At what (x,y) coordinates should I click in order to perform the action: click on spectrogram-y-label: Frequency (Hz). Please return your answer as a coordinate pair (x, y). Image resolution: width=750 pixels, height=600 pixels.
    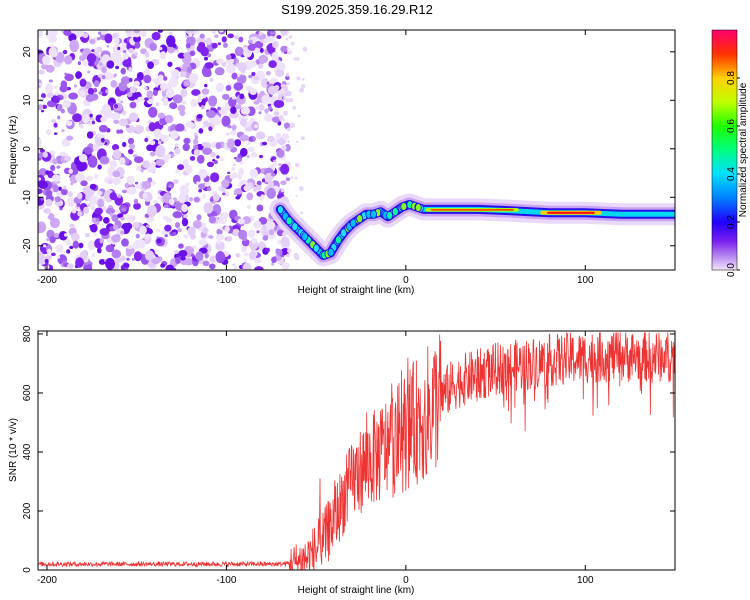
    Looking at the image, I should click on (13, 150).